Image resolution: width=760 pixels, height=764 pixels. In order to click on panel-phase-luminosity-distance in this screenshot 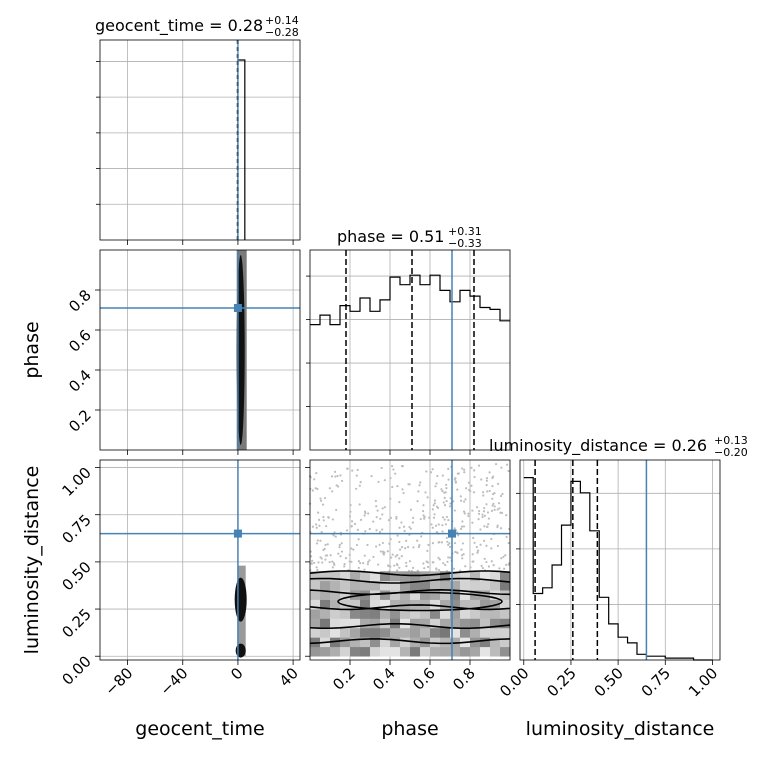, I will do `click(410, 560)`.